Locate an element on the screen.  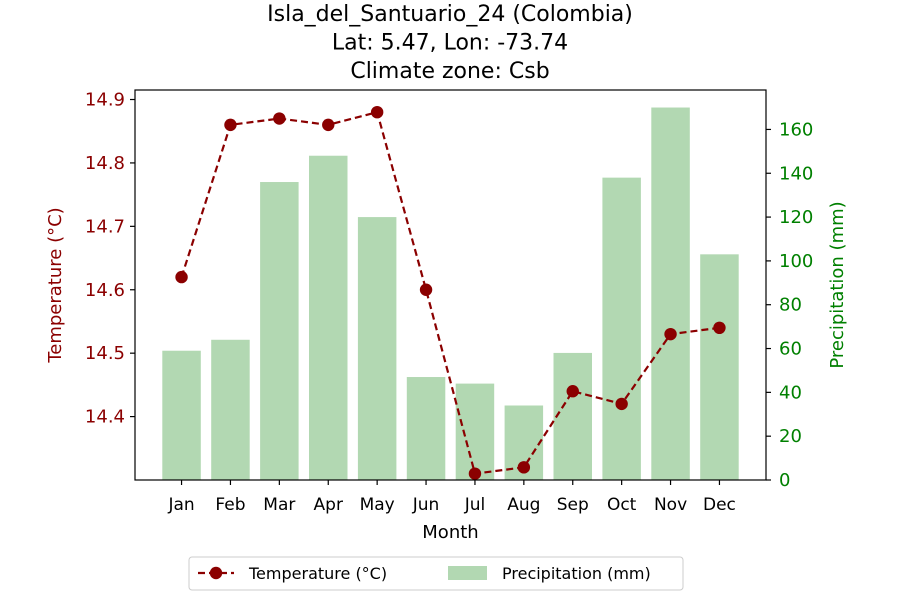
x-tick-label: Apr is located at coordinates (328, 505).